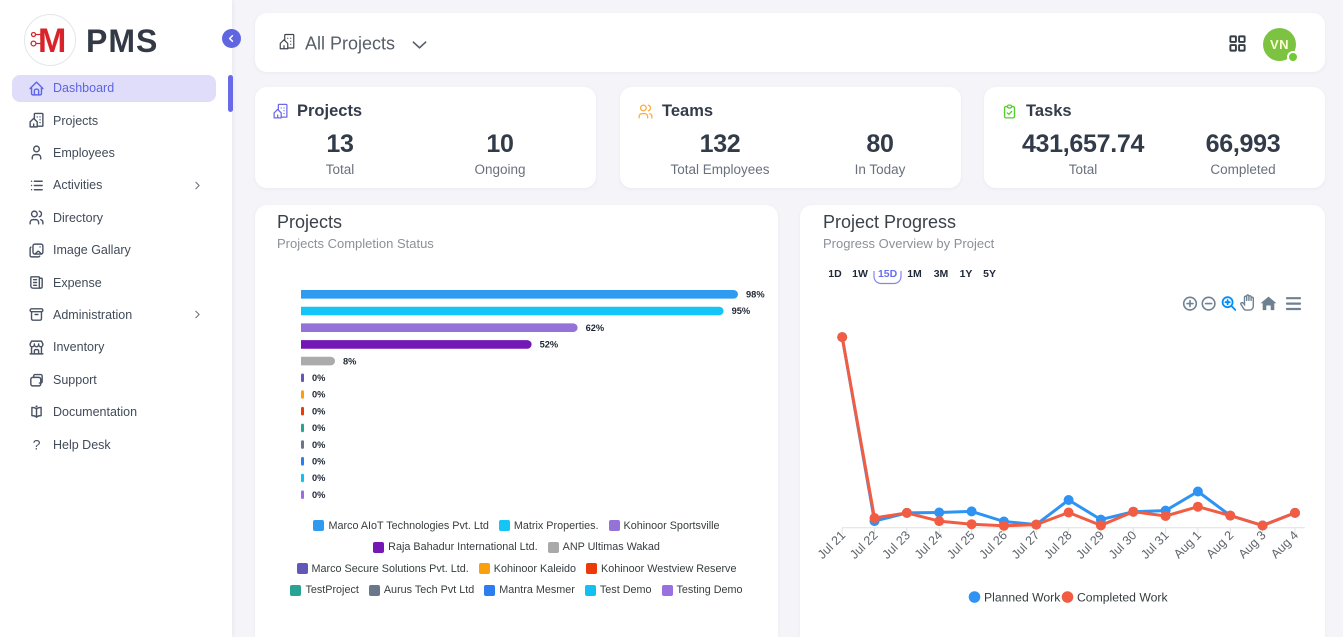 This screenshot has width=1343, height=637. What do you see at coordinates (1252, 544) in the screenshot?
I see `svg-text: Aug 3` at bounding box center [1252, 544].